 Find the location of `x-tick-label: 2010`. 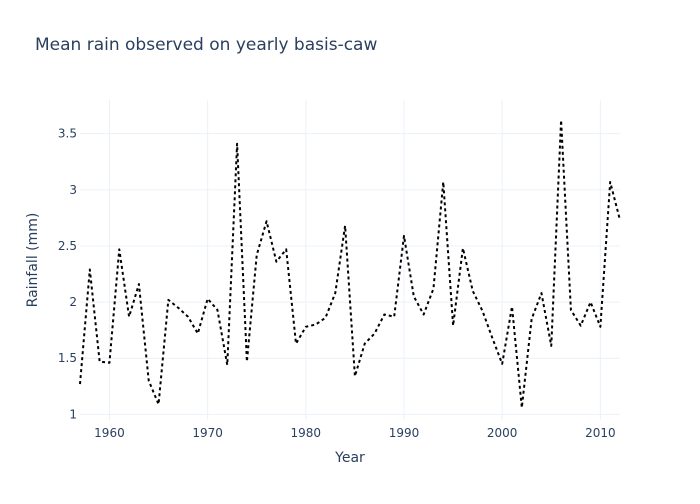

x-tick-label: 2010 is located at coordinates (600, 433).